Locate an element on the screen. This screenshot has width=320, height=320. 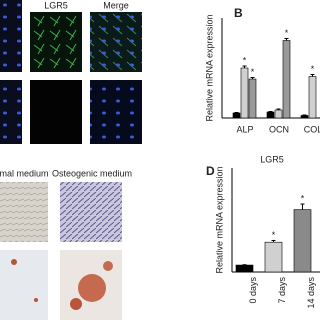
x-tick-label: ALP is located at coordinates (244, 129).